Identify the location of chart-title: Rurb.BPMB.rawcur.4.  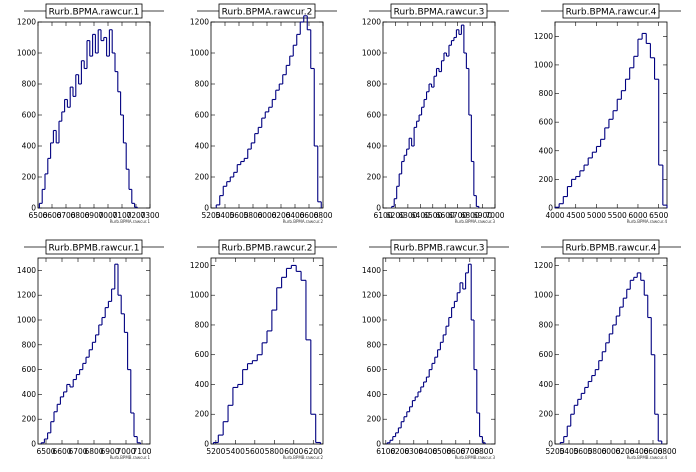
(611, 249).